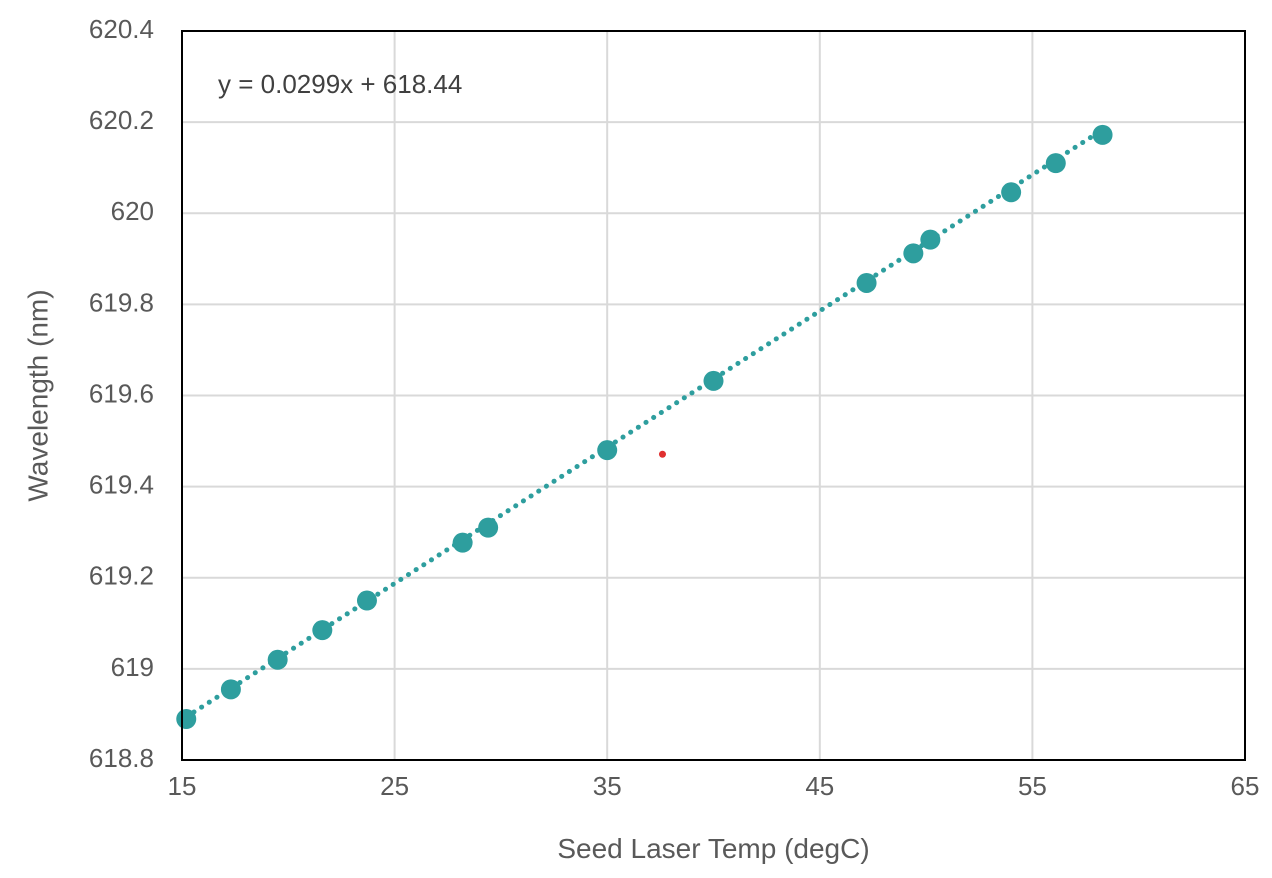 The image size is (1272, 878). I want to click on y-tick-label: 619.8, so click(121, 302).